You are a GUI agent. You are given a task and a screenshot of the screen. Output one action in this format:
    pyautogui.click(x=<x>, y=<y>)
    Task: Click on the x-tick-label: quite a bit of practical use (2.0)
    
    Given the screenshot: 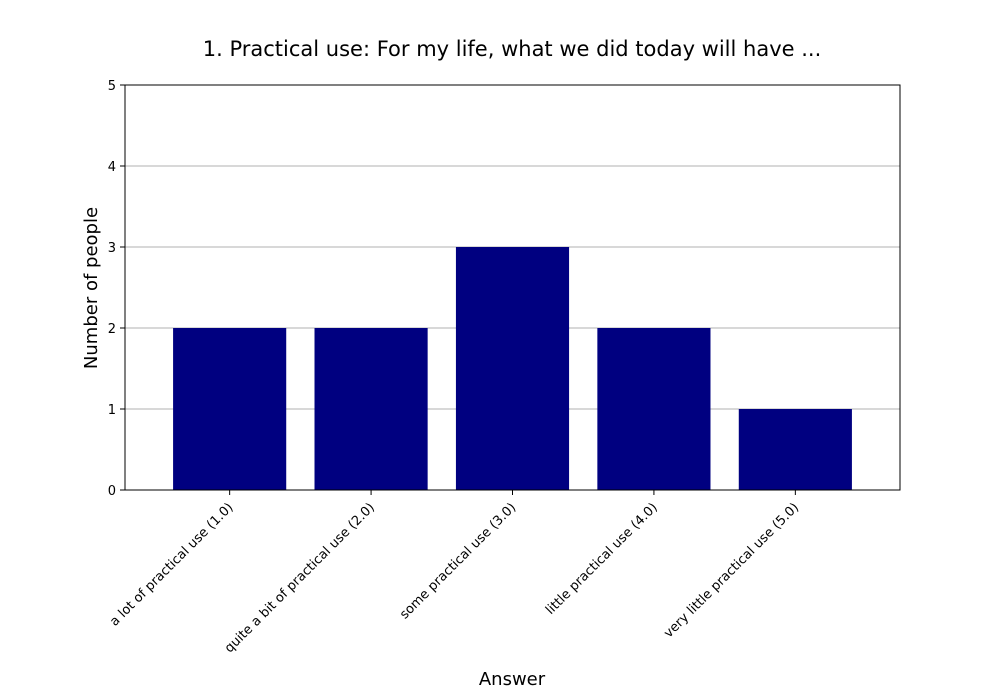 What is the action you would take?
    pyautogui.click(x=300, y=578)
    